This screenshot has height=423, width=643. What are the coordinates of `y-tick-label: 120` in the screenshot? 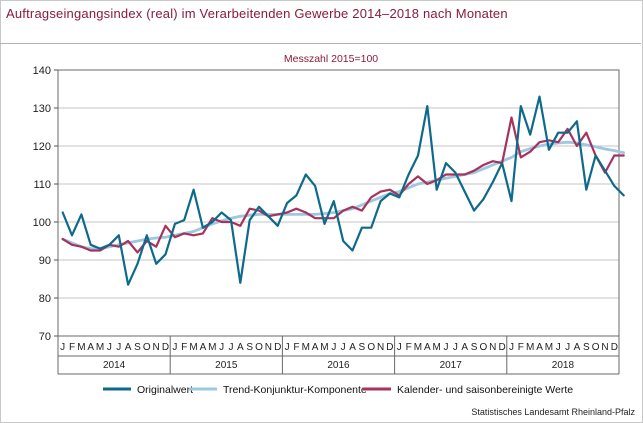 It's located at (42, 147).